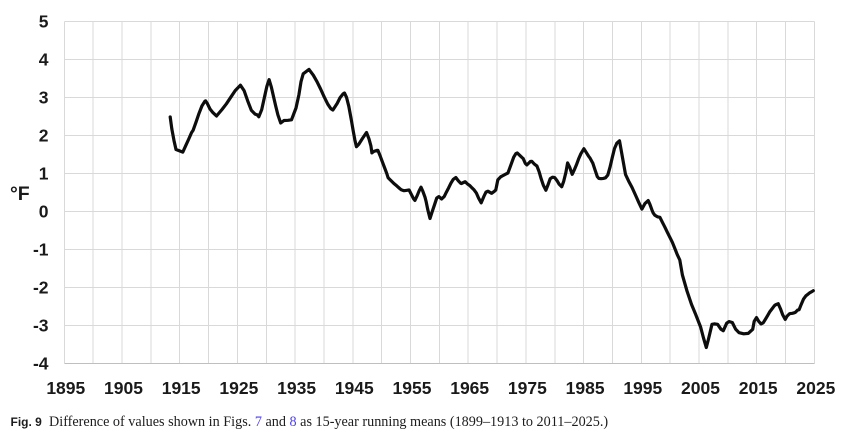 This screenshot has width=846, height=442. What do you see at coordinates (20, 194) in the screenshot?
I see `svg-text: °F` at bounding box center [20, 194].